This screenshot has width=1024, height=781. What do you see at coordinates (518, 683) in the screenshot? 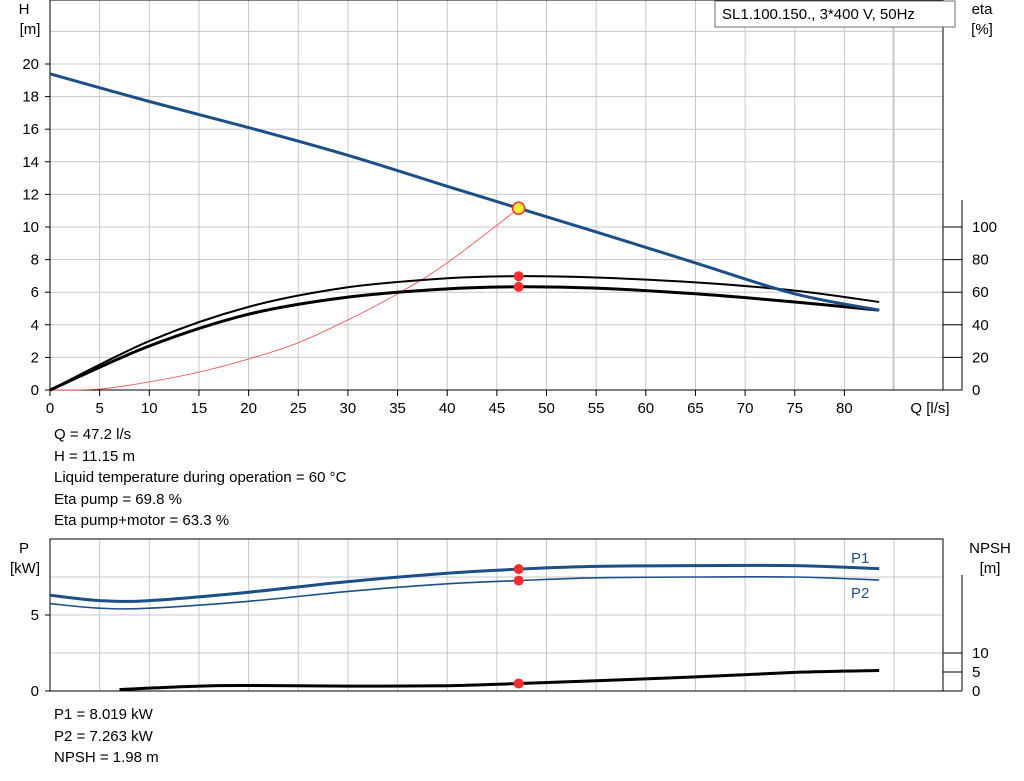
I see `npsh-duty-marker` at bounding box center [518, 683].